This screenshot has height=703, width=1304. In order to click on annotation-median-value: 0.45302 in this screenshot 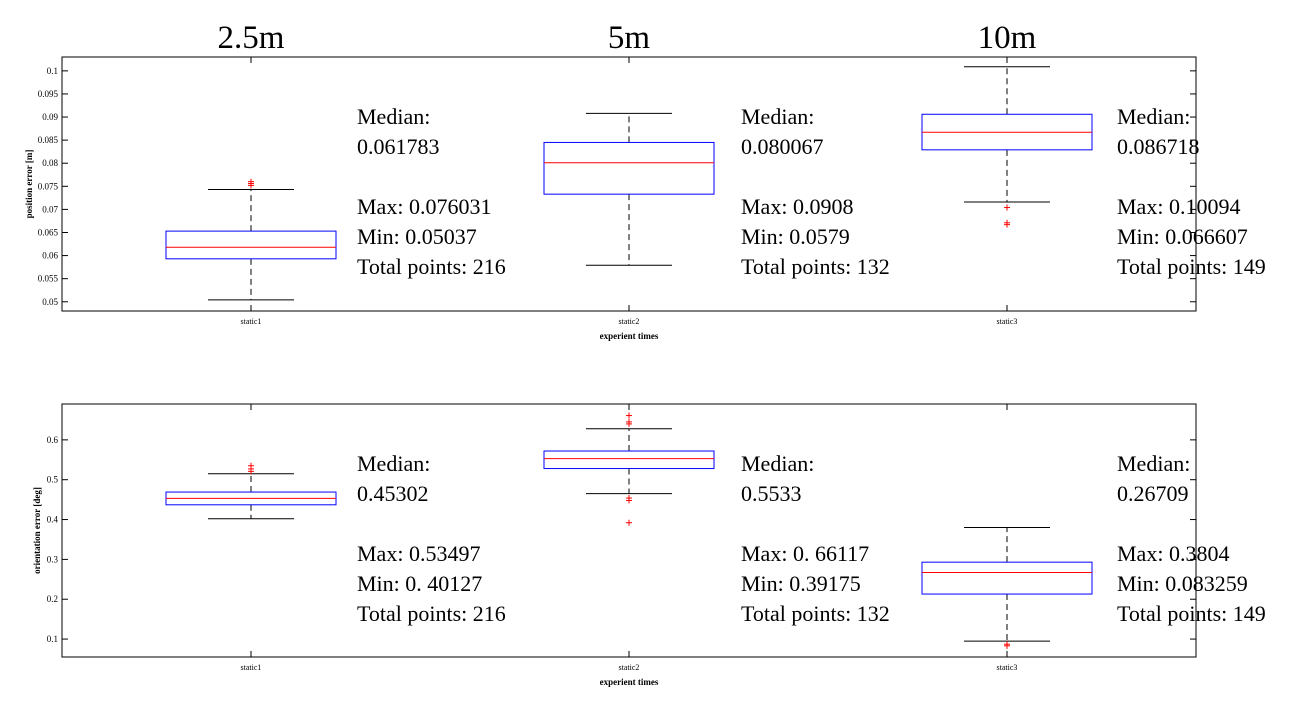, I will do `click(393, 493)`.